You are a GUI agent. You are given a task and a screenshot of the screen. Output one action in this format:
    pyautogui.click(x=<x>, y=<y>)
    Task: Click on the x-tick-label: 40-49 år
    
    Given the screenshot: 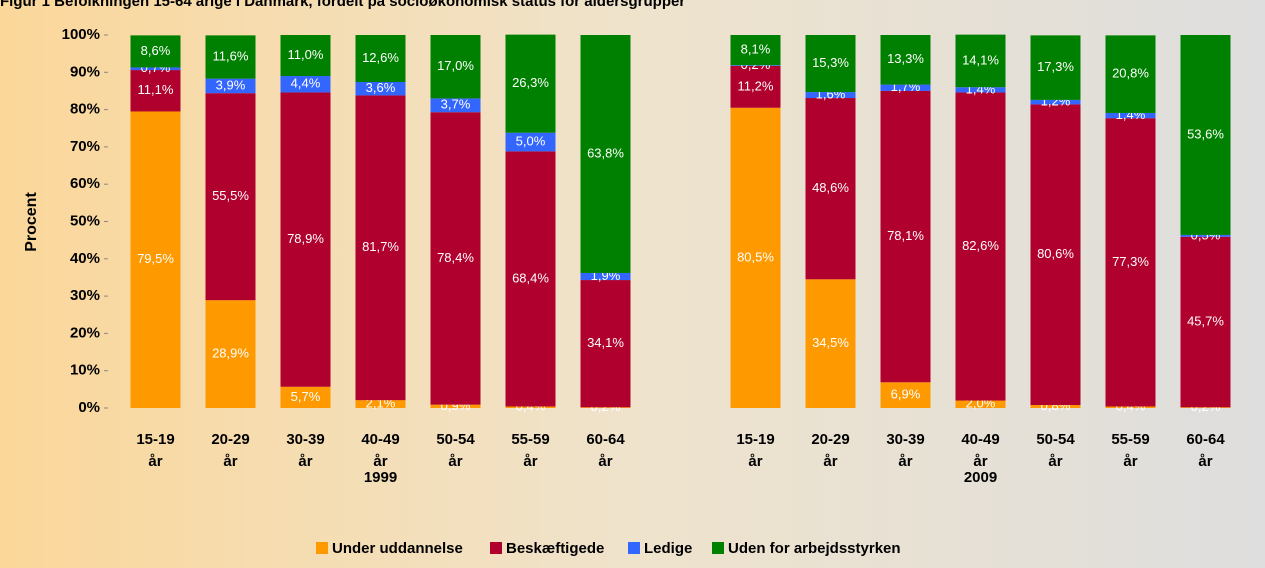 What is the action you would take?
    pyautogui.click(x=380, y=450)
    